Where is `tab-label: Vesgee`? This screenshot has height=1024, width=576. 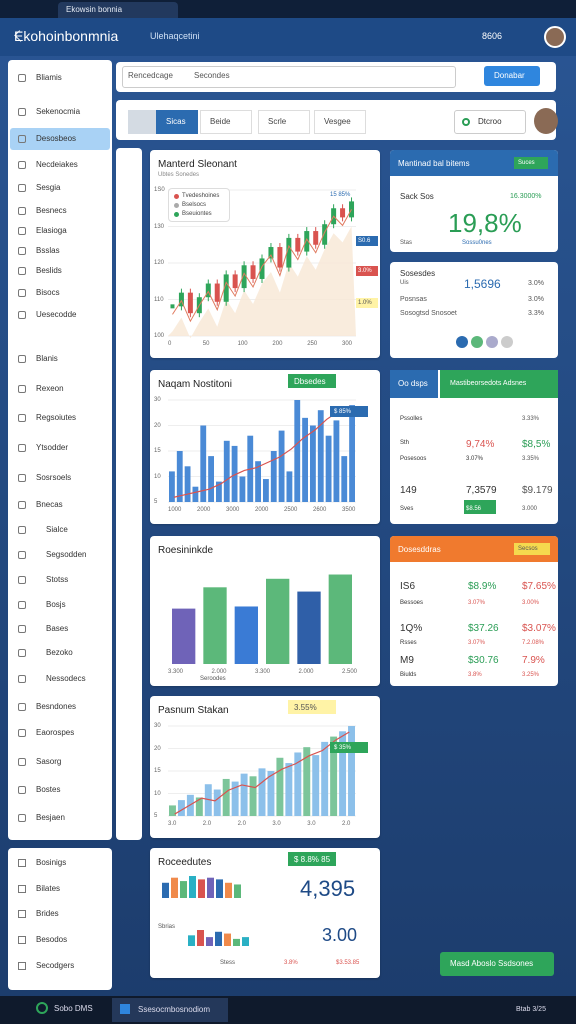
tab-label: Vesgee is located at coordinates (337, 121).